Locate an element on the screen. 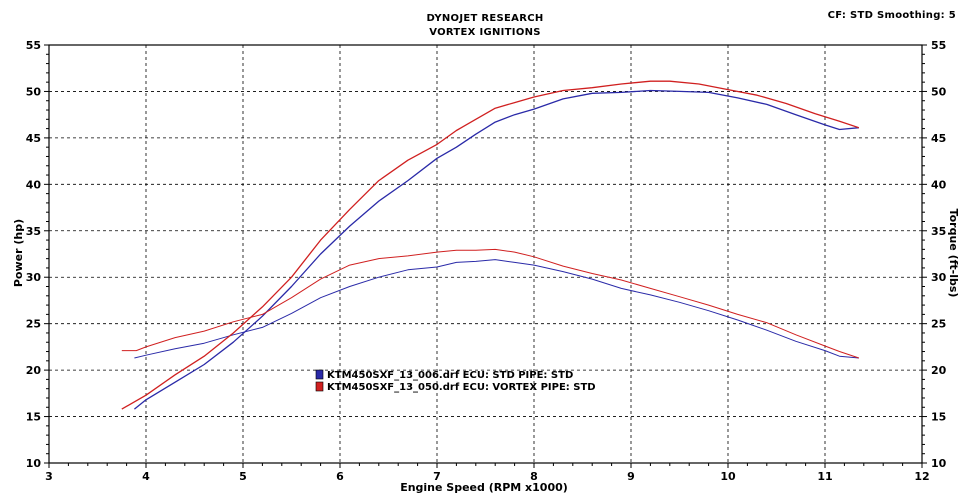 The height and width of the screenshot is (502, 970). legend-label: KTM450SXF_13_006.drf ECU: STD PIPE: STD is located at coordinates (450, 375).